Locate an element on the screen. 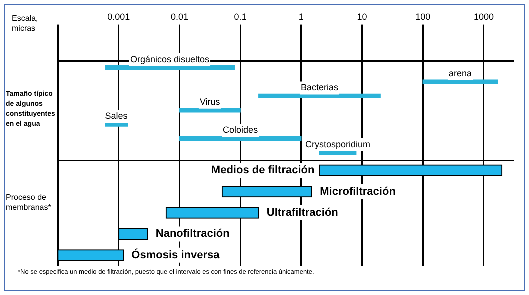  x-tick-label: 1000 is located at coordinates (484, 17).